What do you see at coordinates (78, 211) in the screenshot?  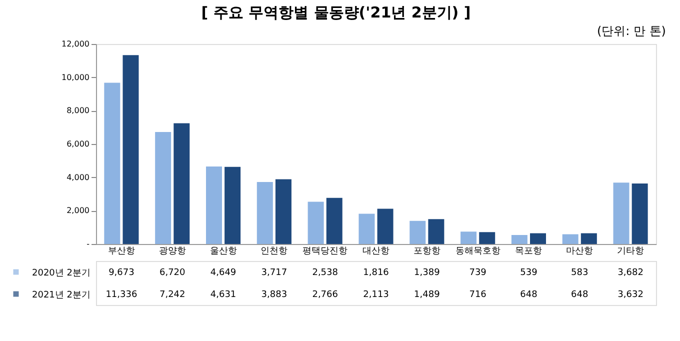 I see `y-tick-label: 2,000` at bounding box center [78, 211].